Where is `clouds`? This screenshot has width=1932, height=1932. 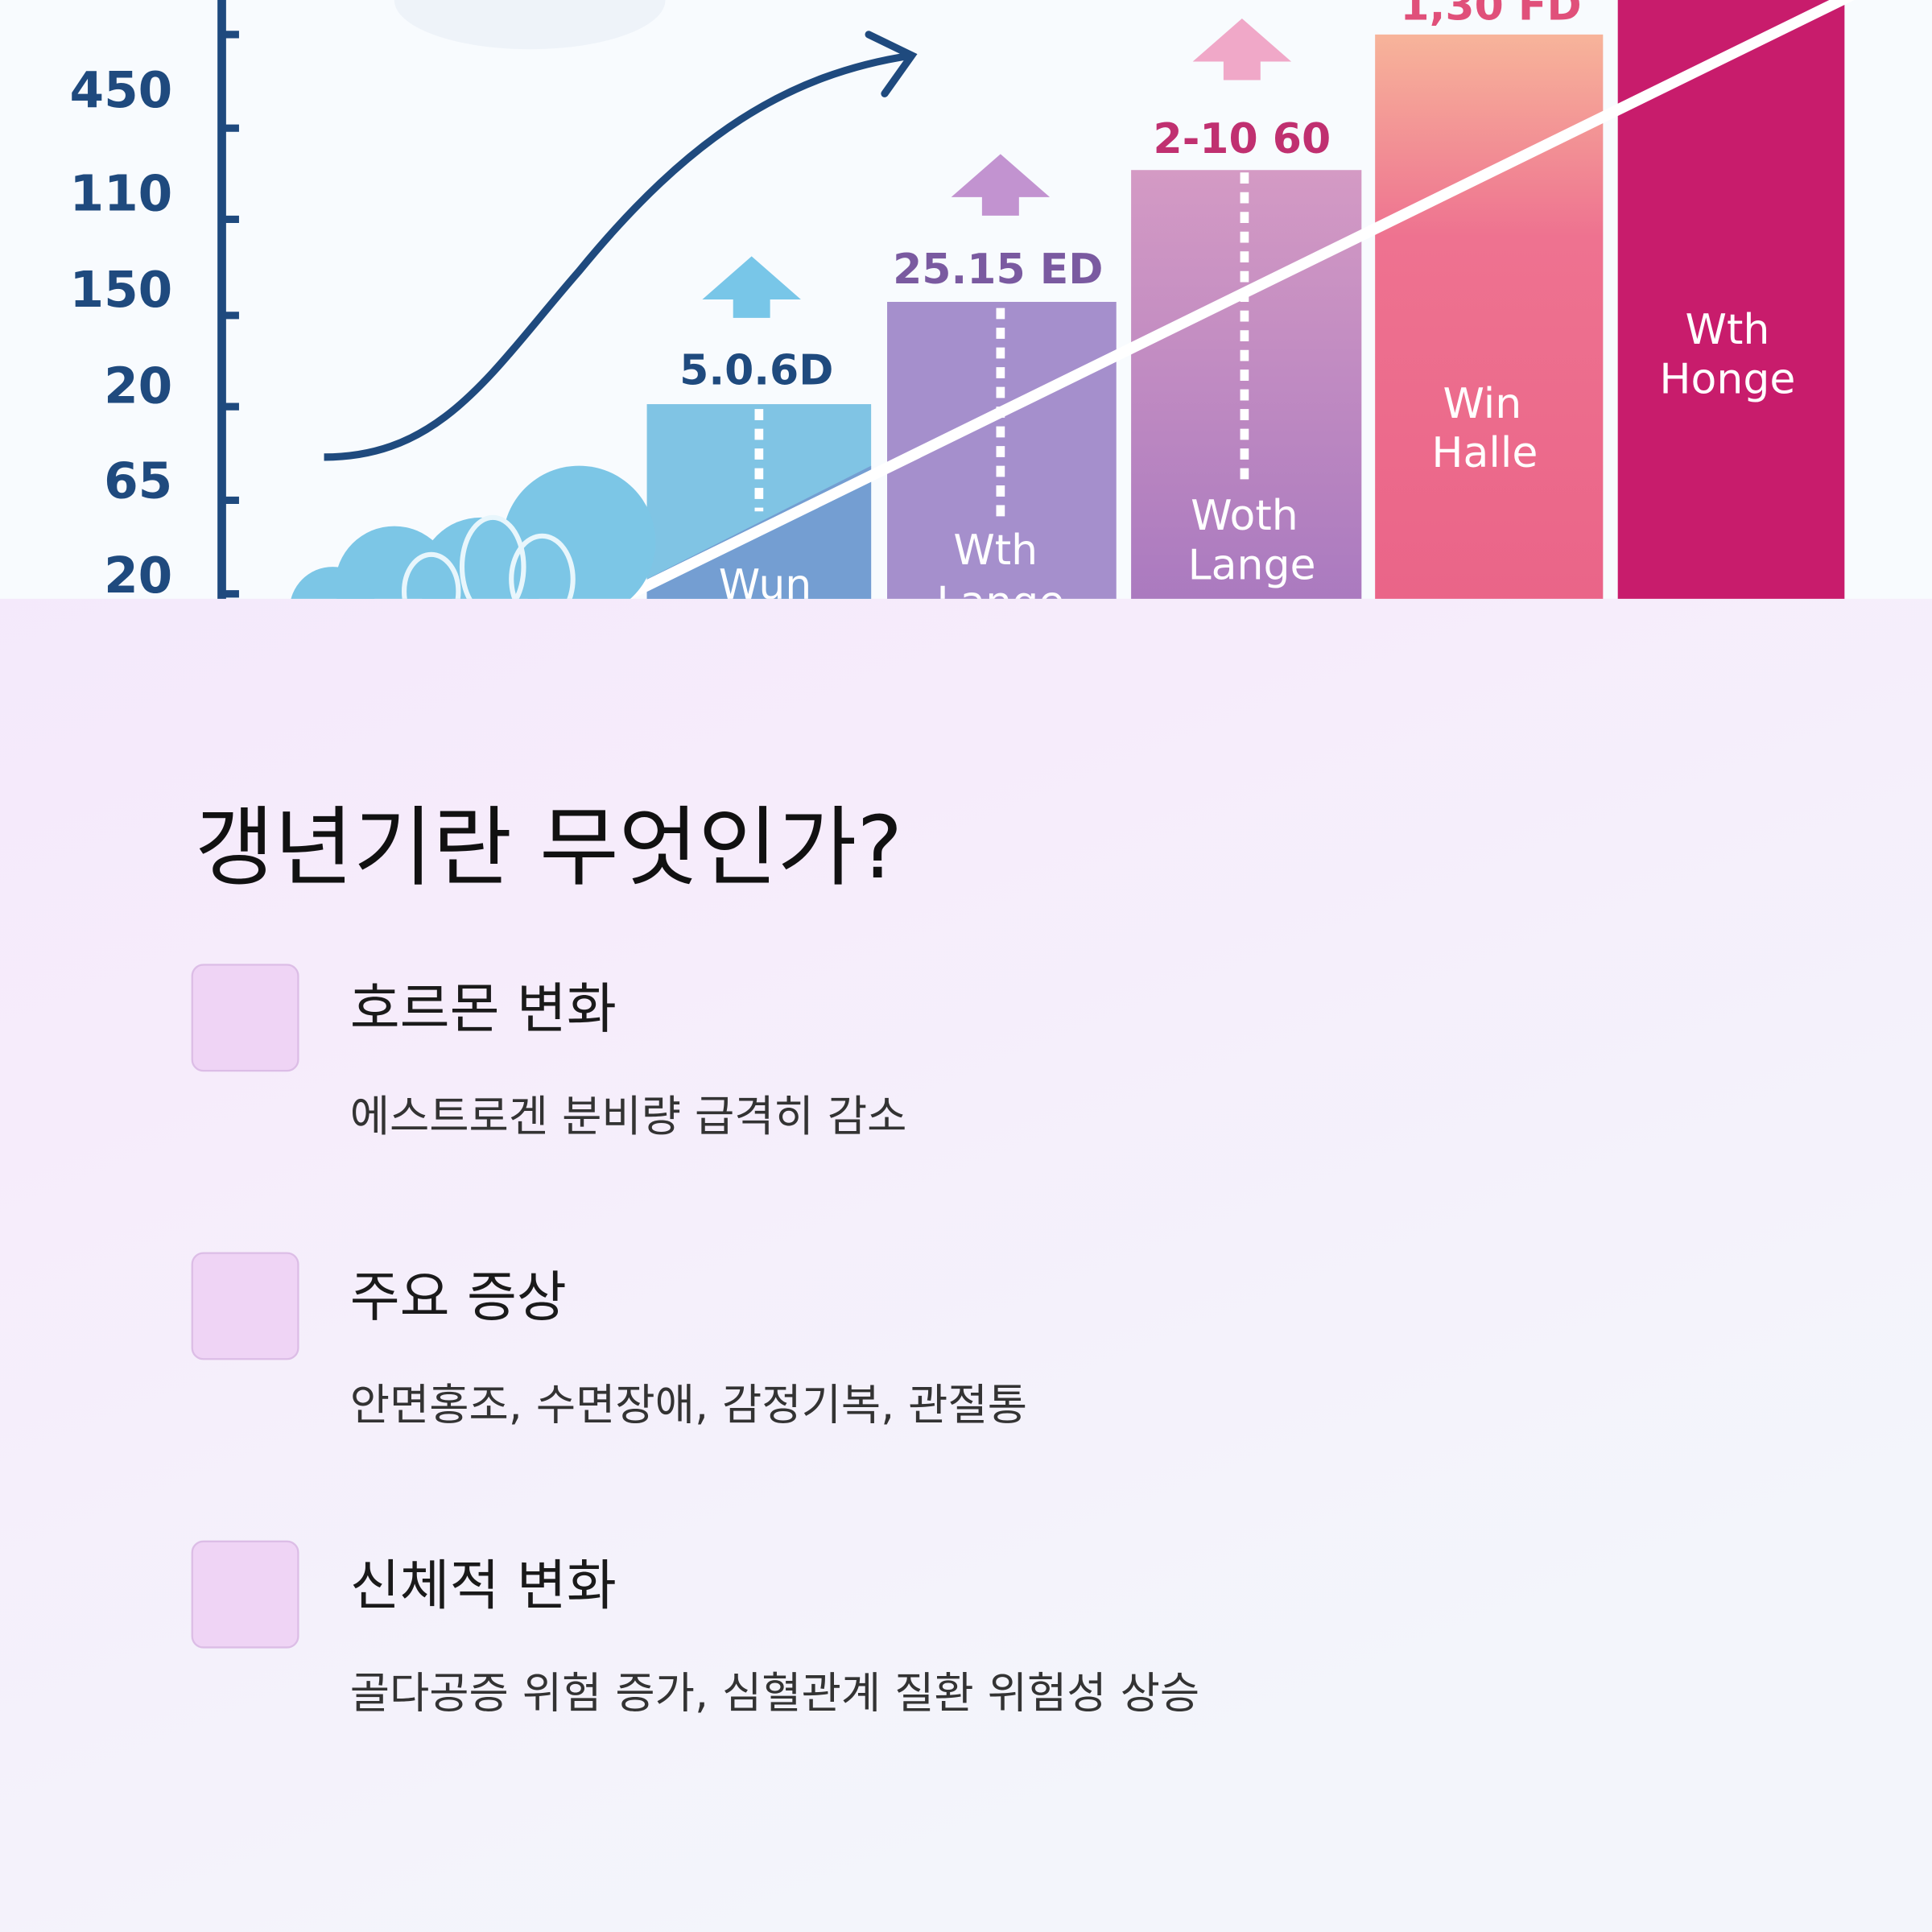 clouds is located at coordinates (473, 532).